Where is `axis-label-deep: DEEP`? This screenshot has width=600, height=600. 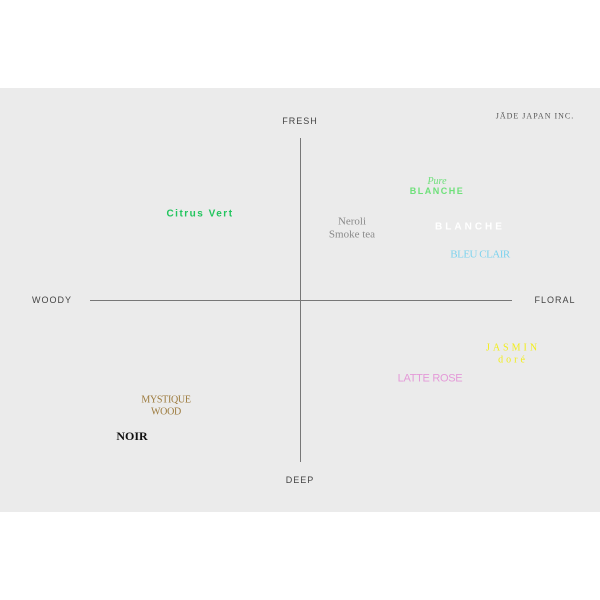 axis-label-deep: DEEP is located at coordinates (300, 479).